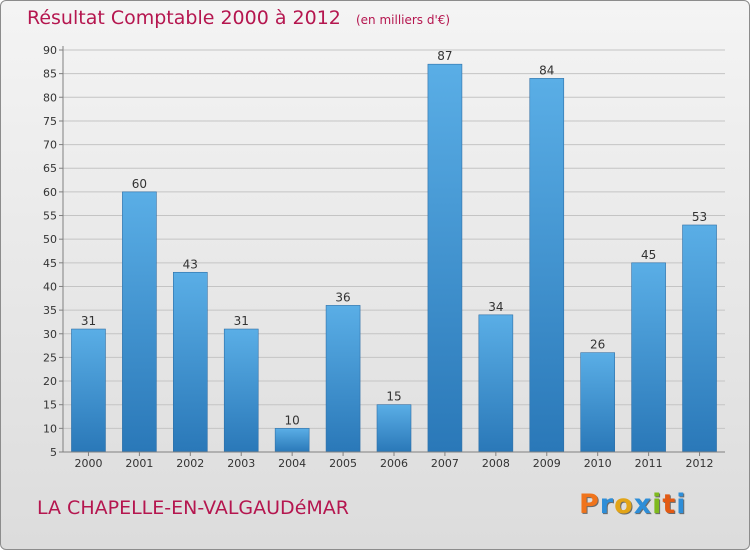  I want to click on x-tick-label: 2010, so click(598, 463).